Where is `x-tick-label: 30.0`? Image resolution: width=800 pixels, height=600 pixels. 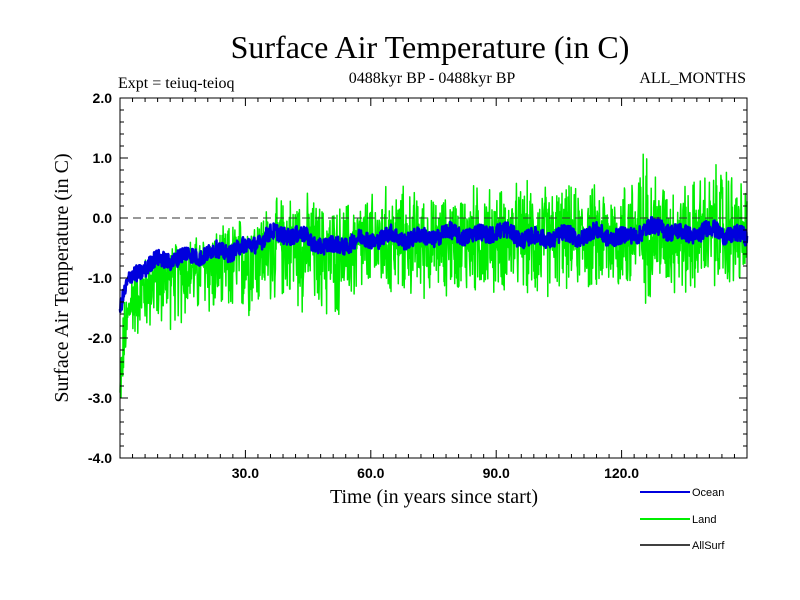 x-tick-label: 30.0 is located at coordinates (245, 473).